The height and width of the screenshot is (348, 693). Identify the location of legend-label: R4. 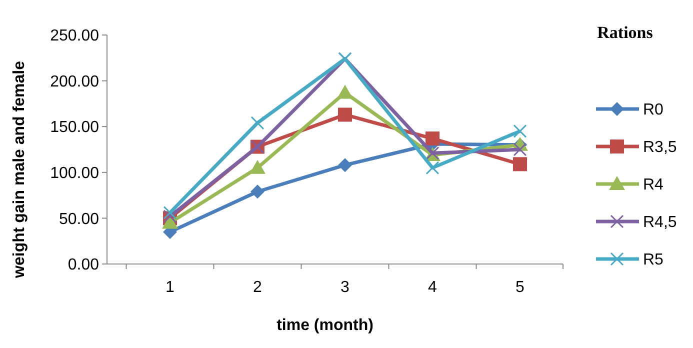
(653, 185).